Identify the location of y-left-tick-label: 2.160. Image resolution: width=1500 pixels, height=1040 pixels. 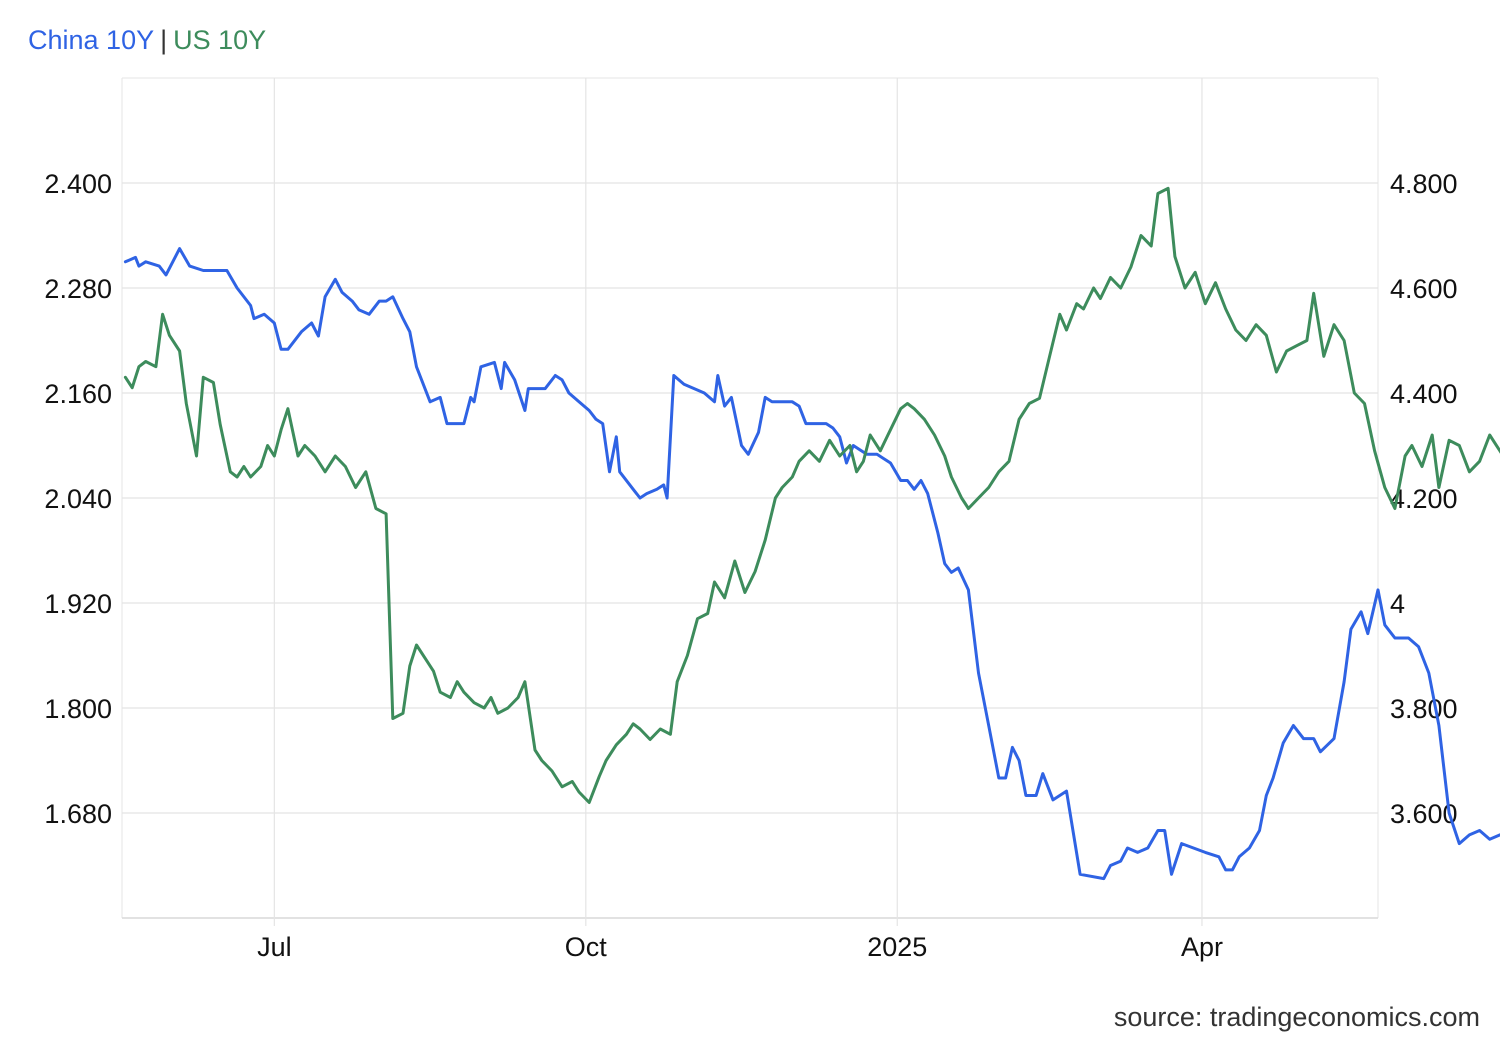
(78, 394).